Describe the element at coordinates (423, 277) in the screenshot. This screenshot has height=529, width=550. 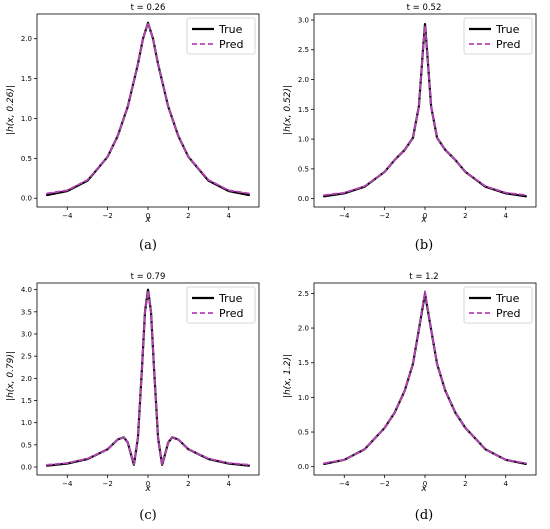
I see `panel-title: t = 1.2` at that location.